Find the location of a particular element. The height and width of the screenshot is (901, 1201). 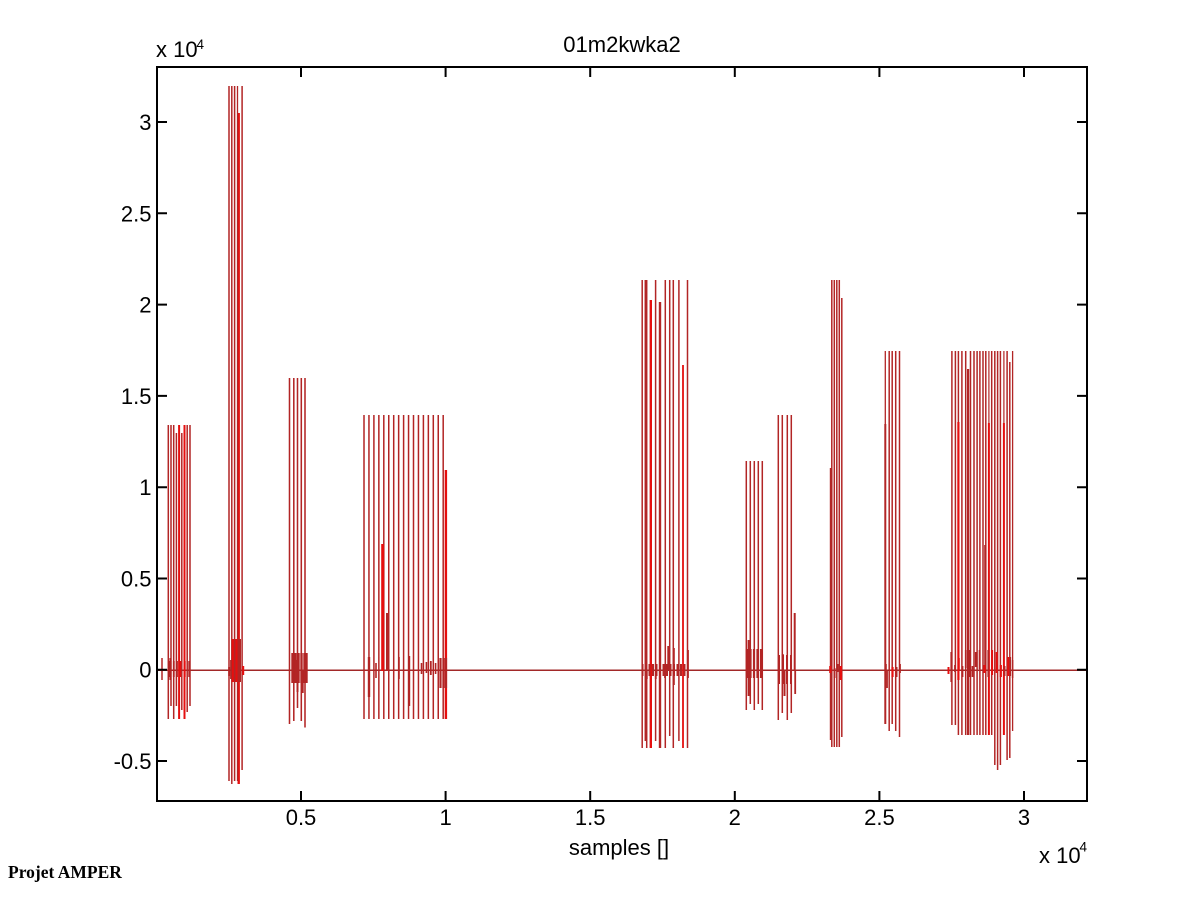

svg-text: -0.5 is located at coordinates (133, 761).